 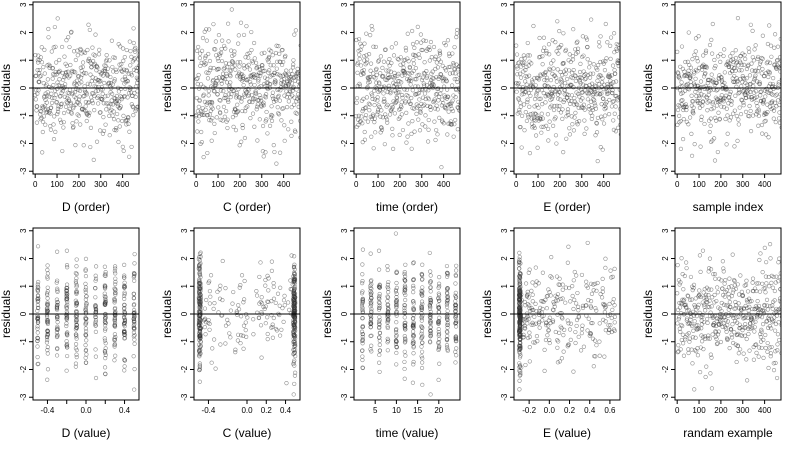 What do you see at coordinates (610, 410) in the screenshot?
I see `x-tick-label: 0.6` at bounding box center [610, 410].